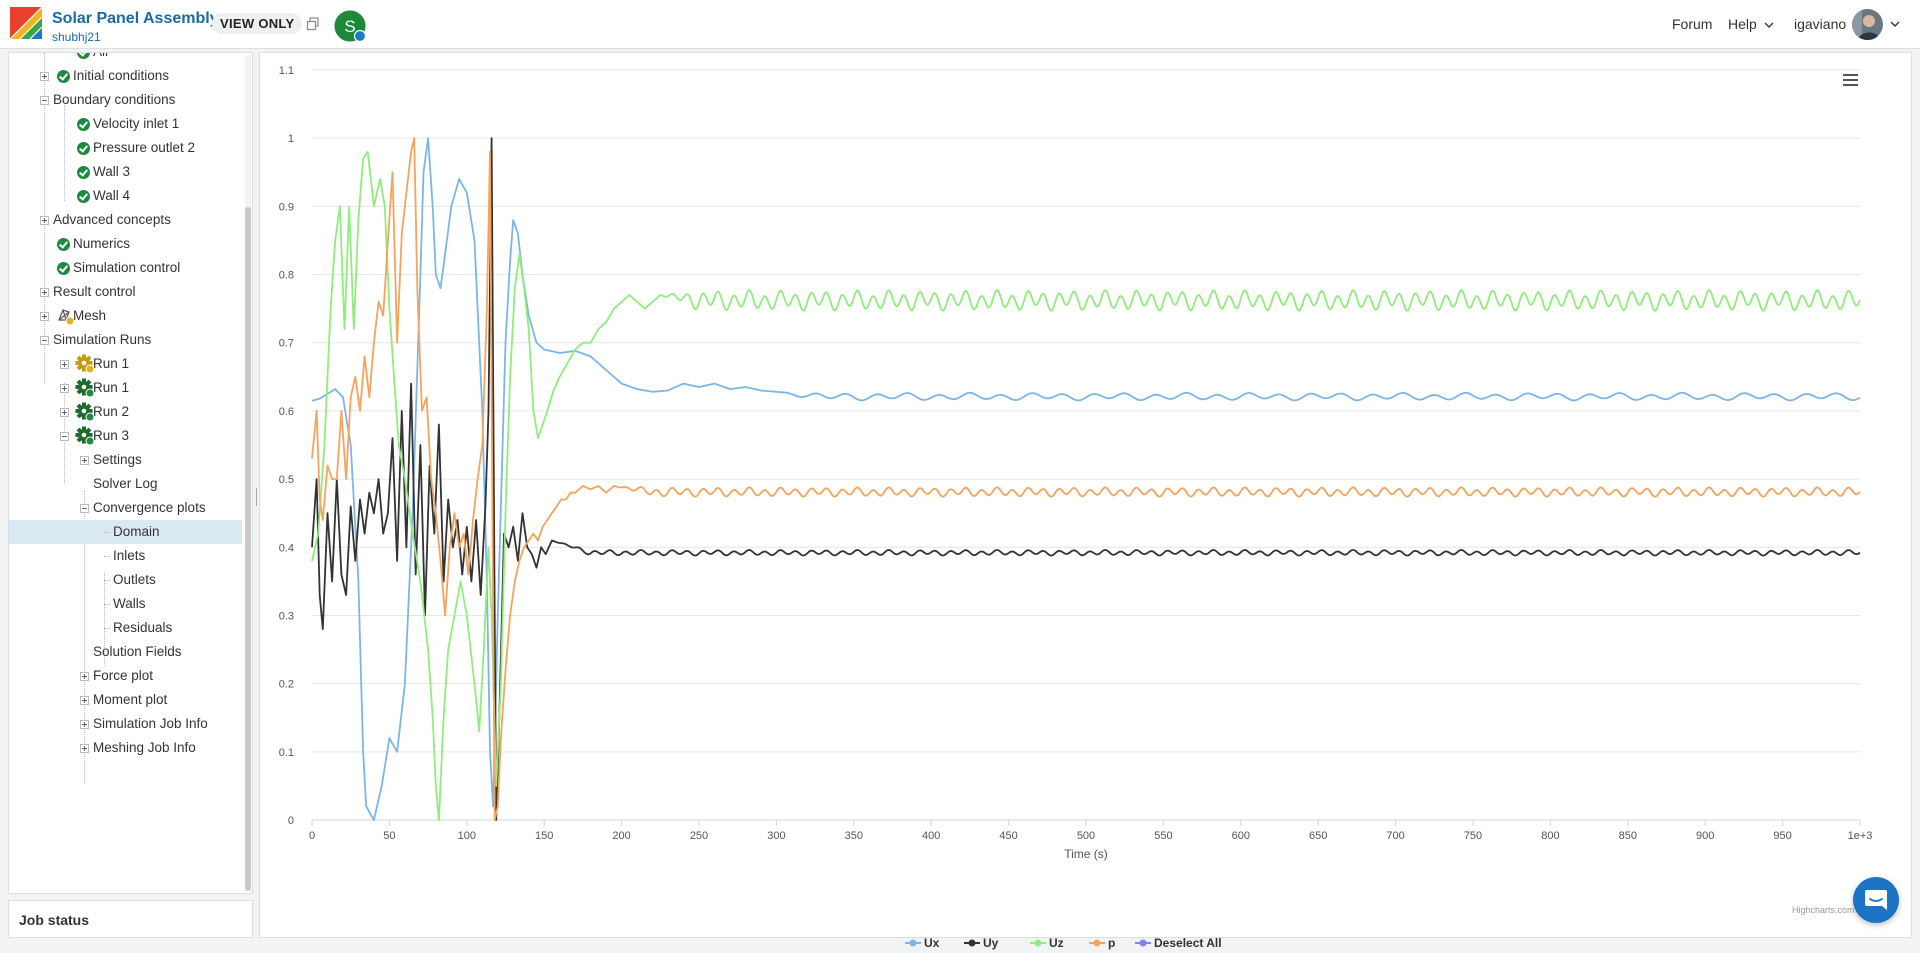 The height and width of the screenshot is (953, 1920). Describe the element at coordinates (125, 268) in the screenshot. I see `tree-item-simulation-control: Simulation control` at that location.